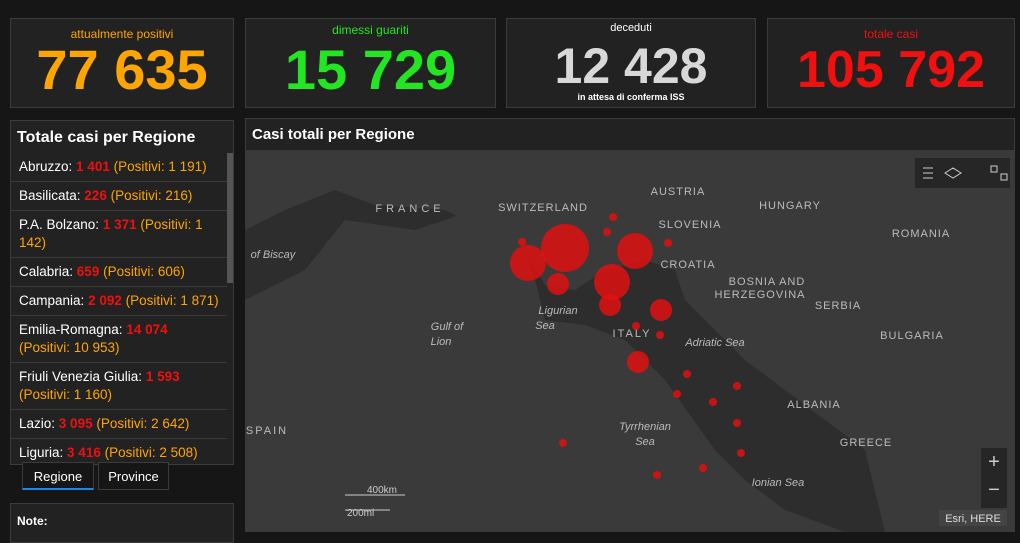 This screenshot has width=1020, height=543. Describe the element at coordinates (147, 329) in the screenshot. I see `region-total: 14 074` at that location.